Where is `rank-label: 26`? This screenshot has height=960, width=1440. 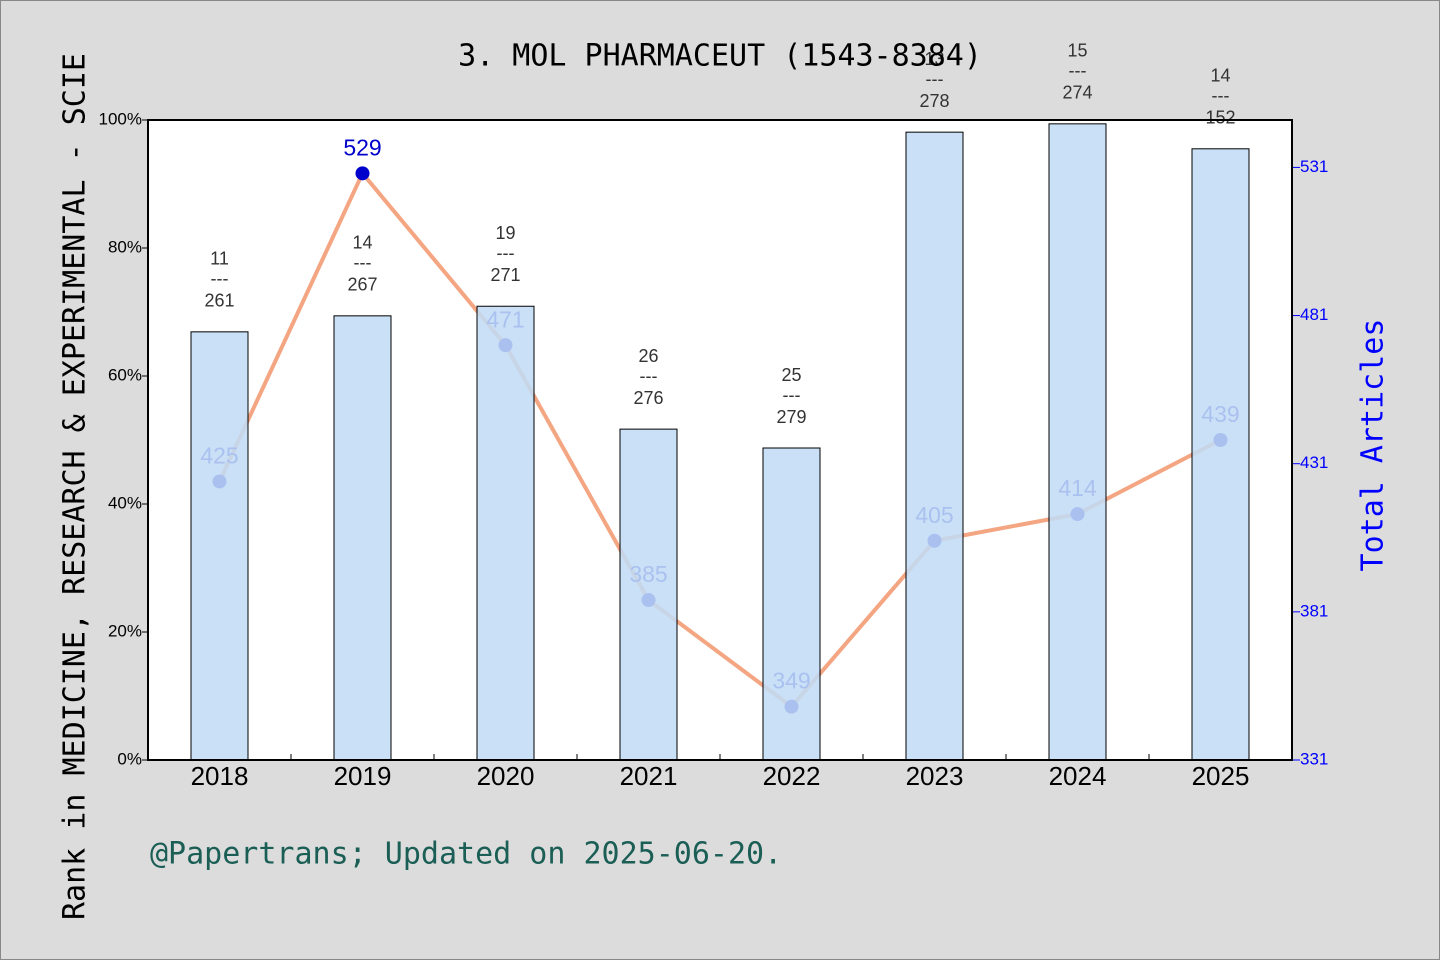
rank-label: 26 is located at coordinates (648, 356).